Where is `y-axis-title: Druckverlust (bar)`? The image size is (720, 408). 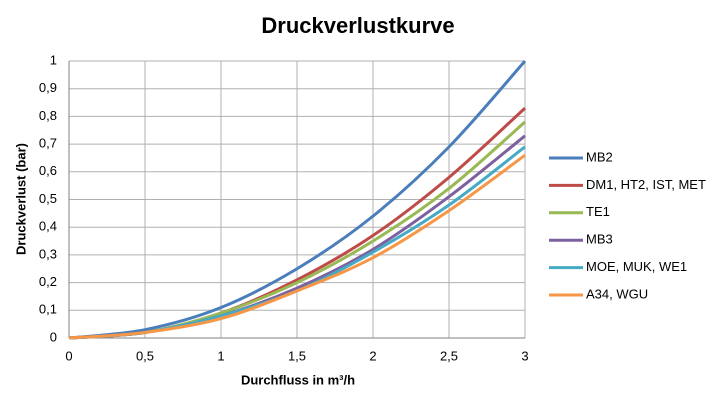 y-axis-title: Druckverlust (bar) is located at coordinates (20, 199).